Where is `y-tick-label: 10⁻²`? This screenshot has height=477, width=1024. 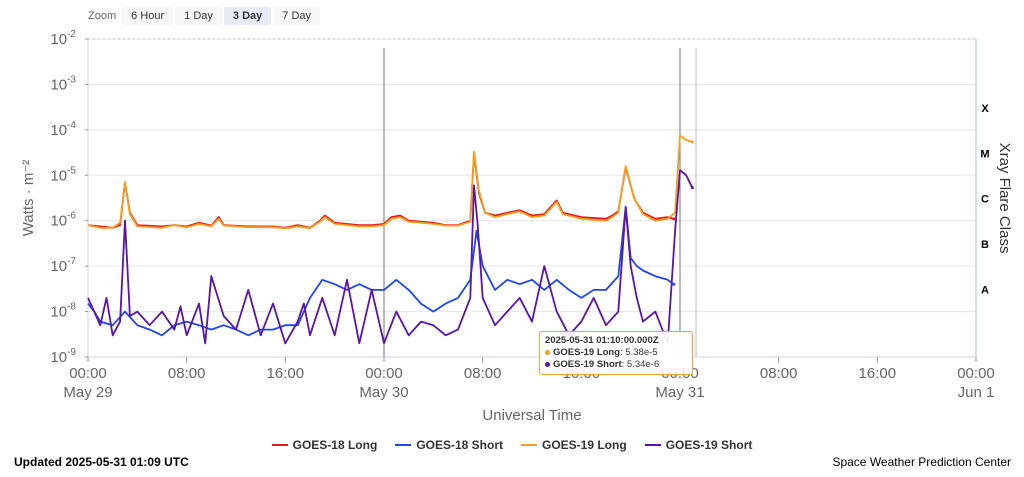
y-tick-label: 10⁻² is located at coordinates (63, 38).